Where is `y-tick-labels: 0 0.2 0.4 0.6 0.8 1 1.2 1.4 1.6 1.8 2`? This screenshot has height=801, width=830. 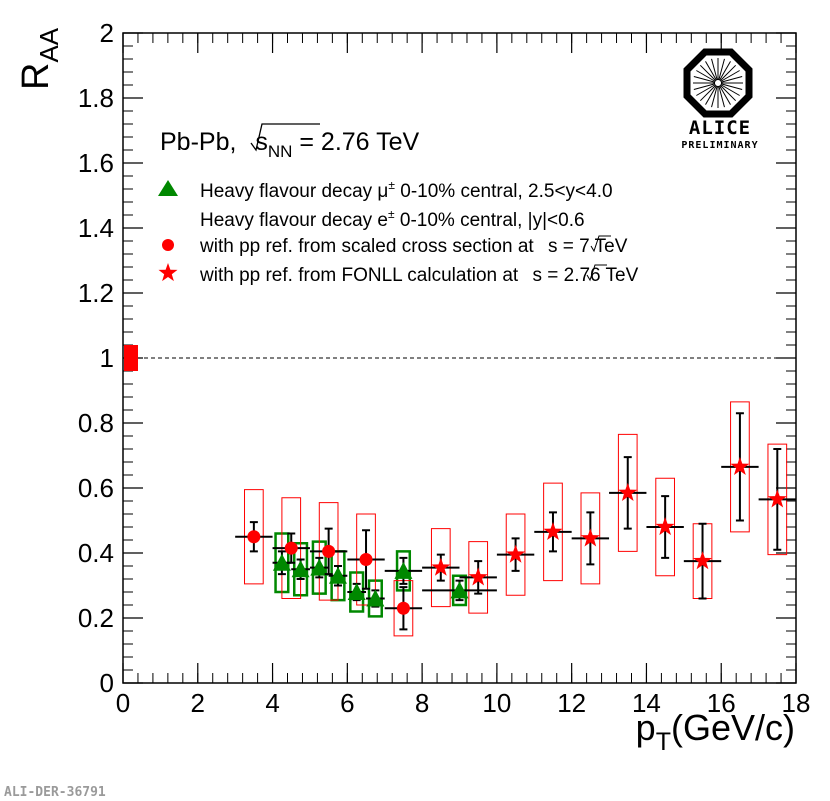
y-tick-labels: 0 0.2 0.4 0.6 0.8 1 1.2 1.4 1.6 1.8 2 is located at coordinates (96, 358).